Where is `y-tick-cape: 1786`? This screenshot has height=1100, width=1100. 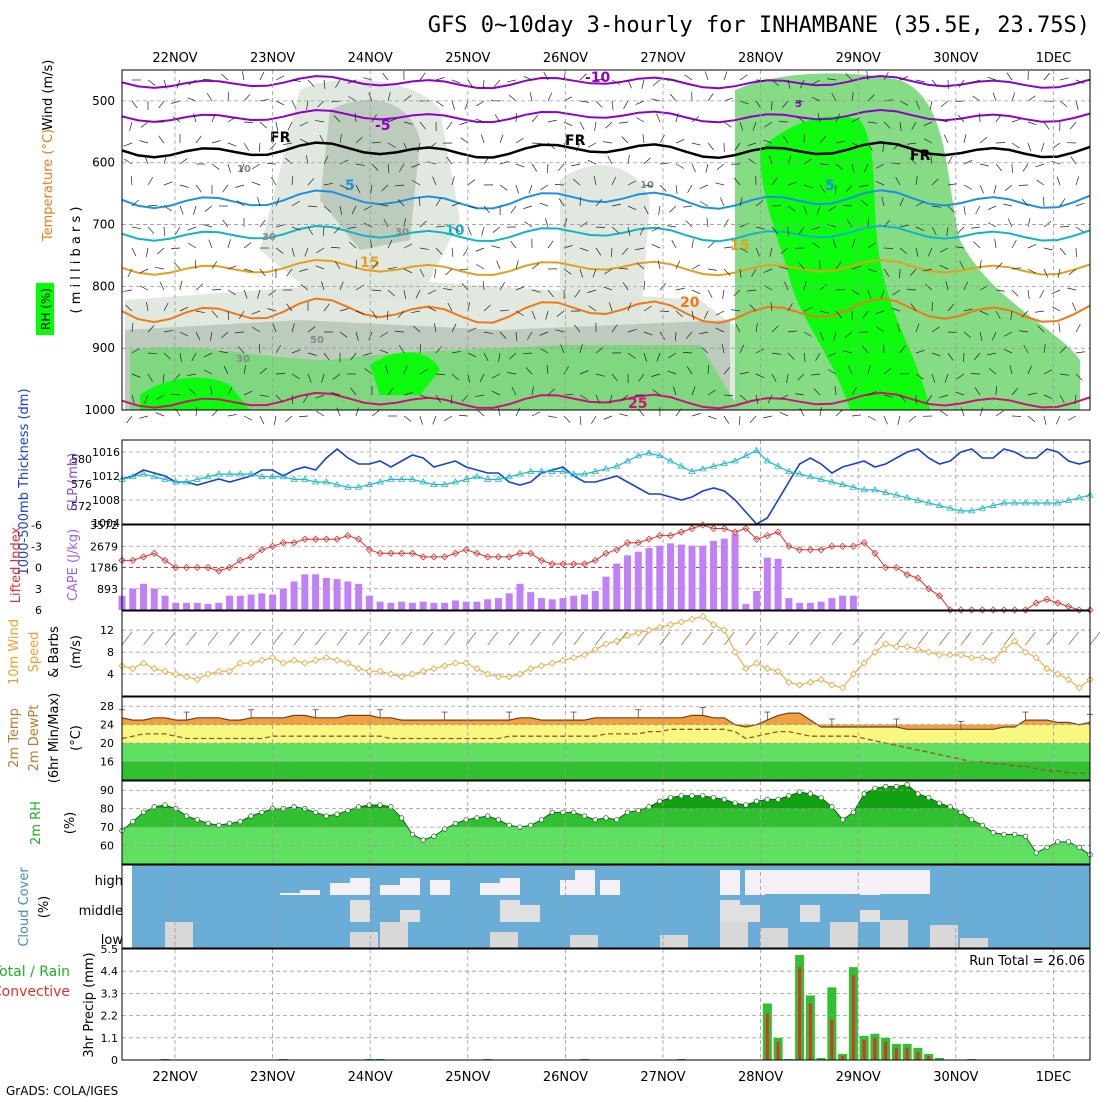 y-tick-cape: 1786 is located at coordinates (104, 568).